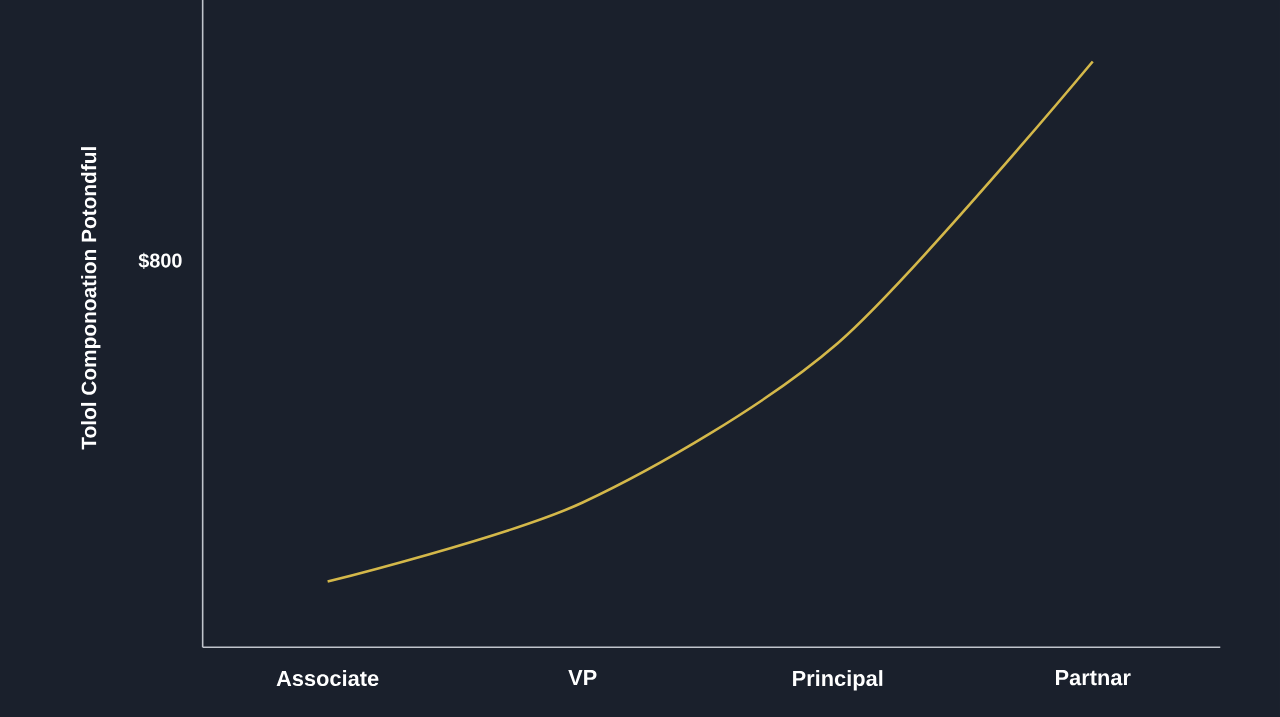 The width and height of the screenshot is (1280, 717). What do you see at coordinates (160, 260) in the screenshot?
I see `text: $800` at bounding box center [160, 260].